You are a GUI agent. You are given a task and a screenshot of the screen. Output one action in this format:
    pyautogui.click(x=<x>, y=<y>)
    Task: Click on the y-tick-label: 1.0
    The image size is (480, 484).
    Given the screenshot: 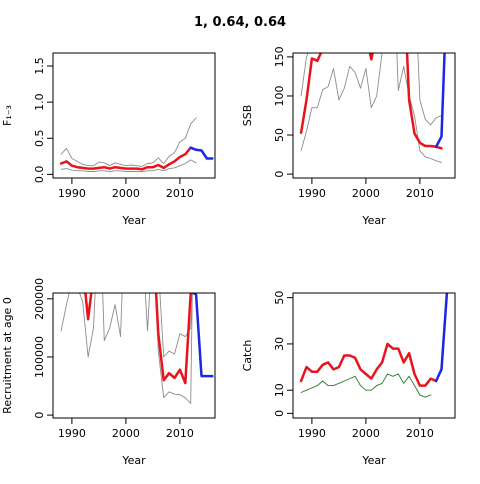 What is the action you would take?
    pyautogui.click(x=39, y=102)
    